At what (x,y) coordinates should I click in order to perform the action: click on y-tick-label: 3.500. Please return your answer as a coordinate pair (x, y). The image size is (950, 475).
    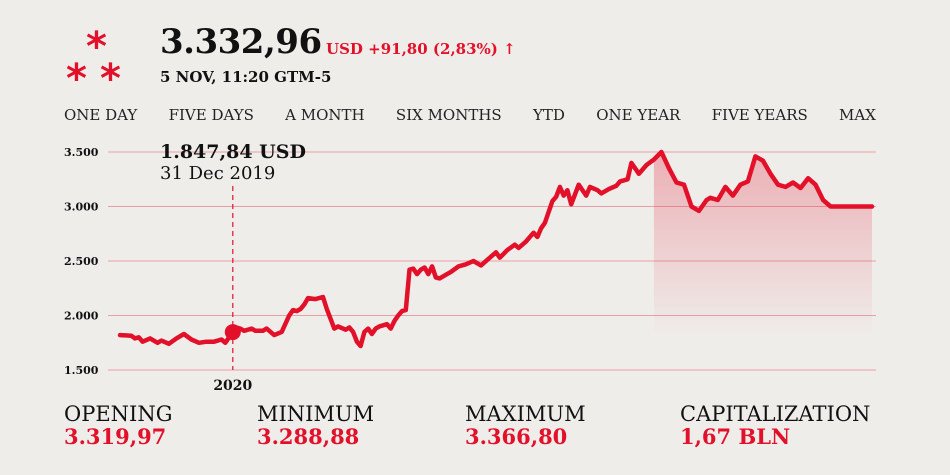
    Looking at the image, I should click on (81, 152).